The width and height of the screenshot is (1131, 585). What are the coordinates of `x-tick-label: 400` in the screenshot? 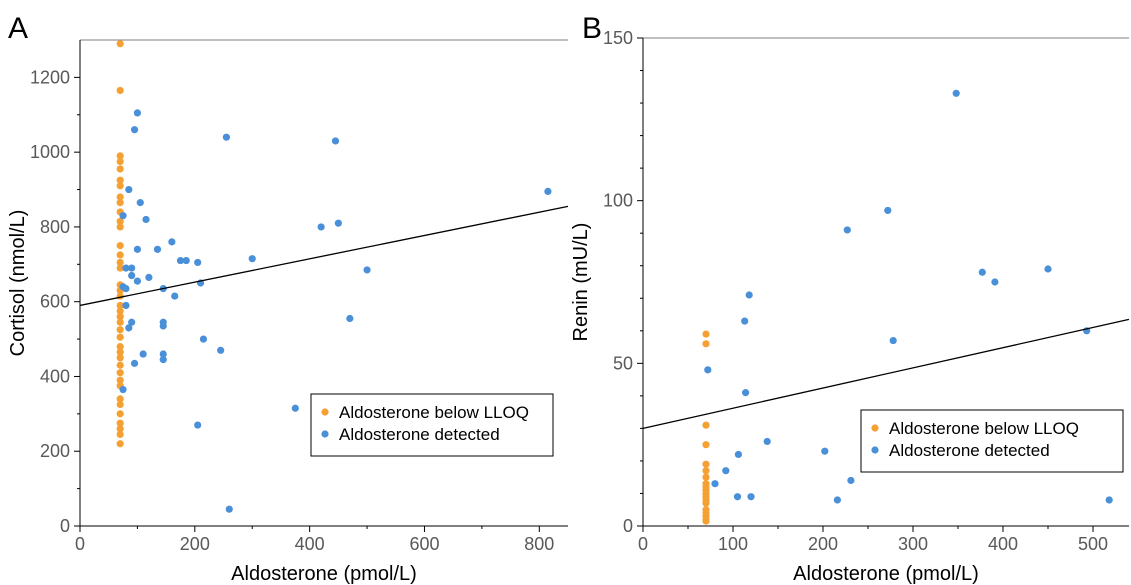 It's located at (310, 544).